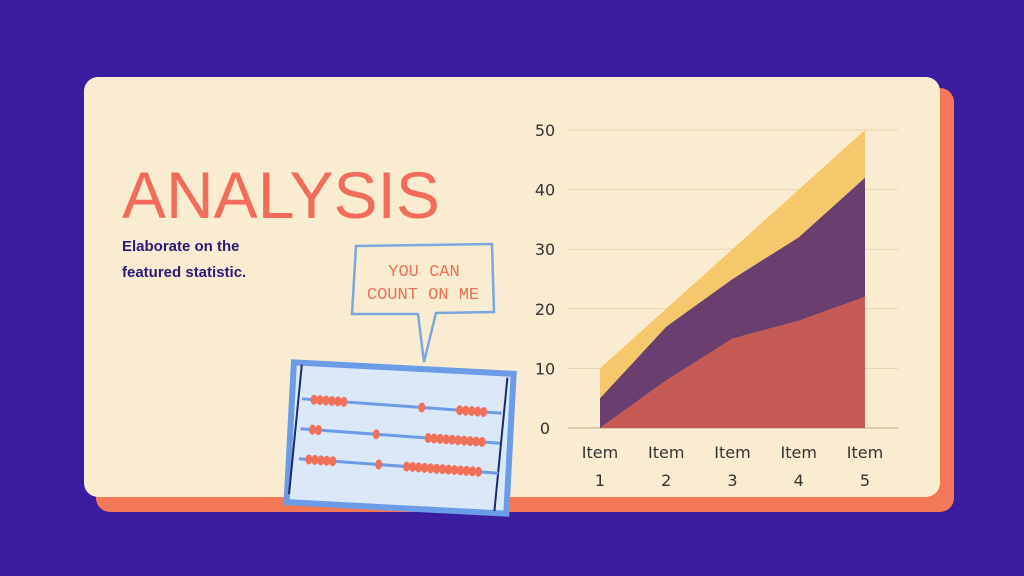  What do you see at coordinates (184, 272) in the screenshot?
I see `subtitle: featured statistic.` at bounding box center [184, 272].